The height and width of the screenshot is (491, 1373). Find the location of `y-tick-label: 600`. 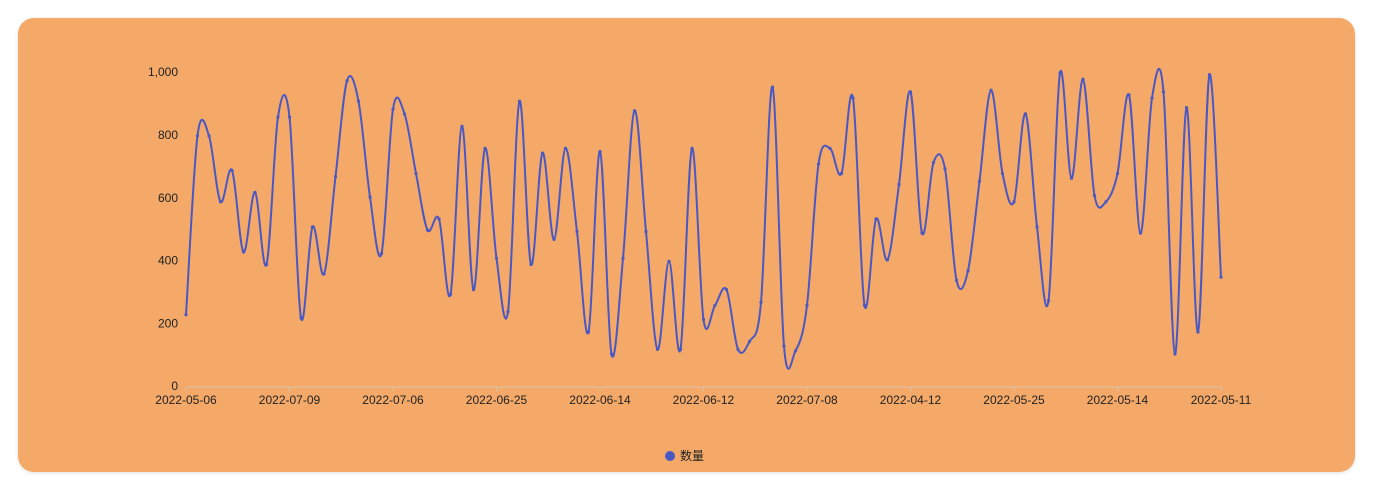

y-tick-label: 600 is located at coordinates (168, 198).